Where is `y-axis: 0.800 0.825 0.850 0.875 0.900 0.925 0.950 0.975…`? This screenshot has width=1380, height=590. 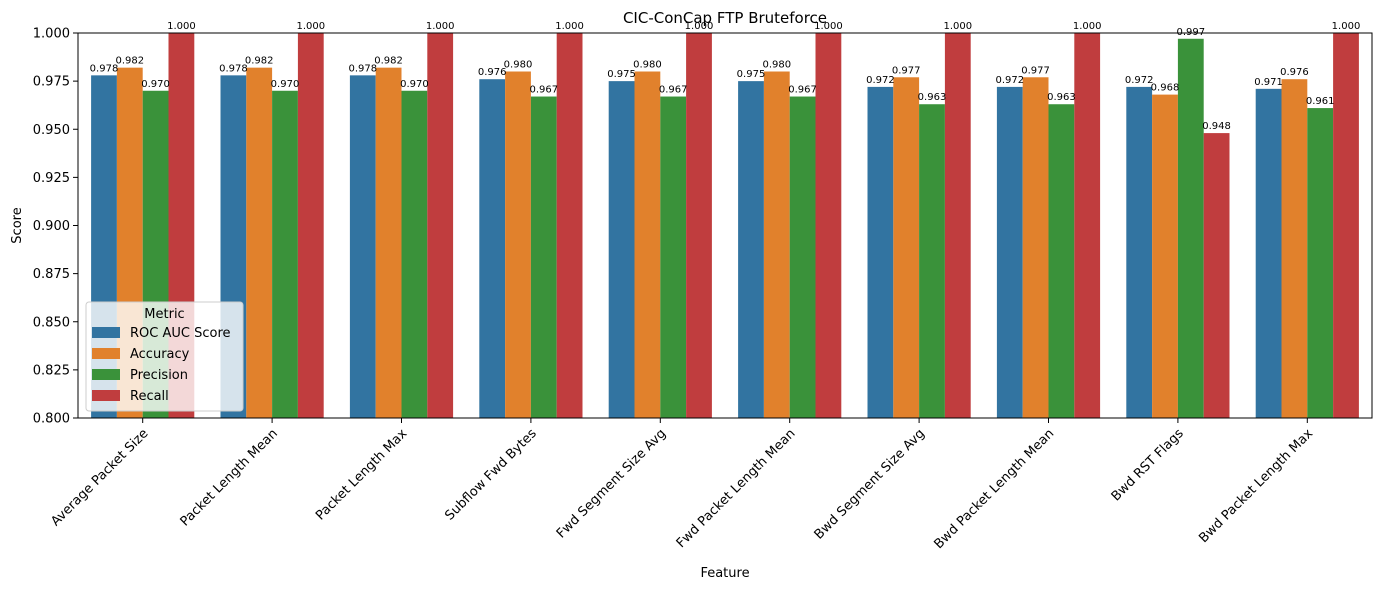 y-axis: 0.800 0.825 0.850 0.875 0.900 0.925 0.950 0.975… is located at coordinates (55, 227).